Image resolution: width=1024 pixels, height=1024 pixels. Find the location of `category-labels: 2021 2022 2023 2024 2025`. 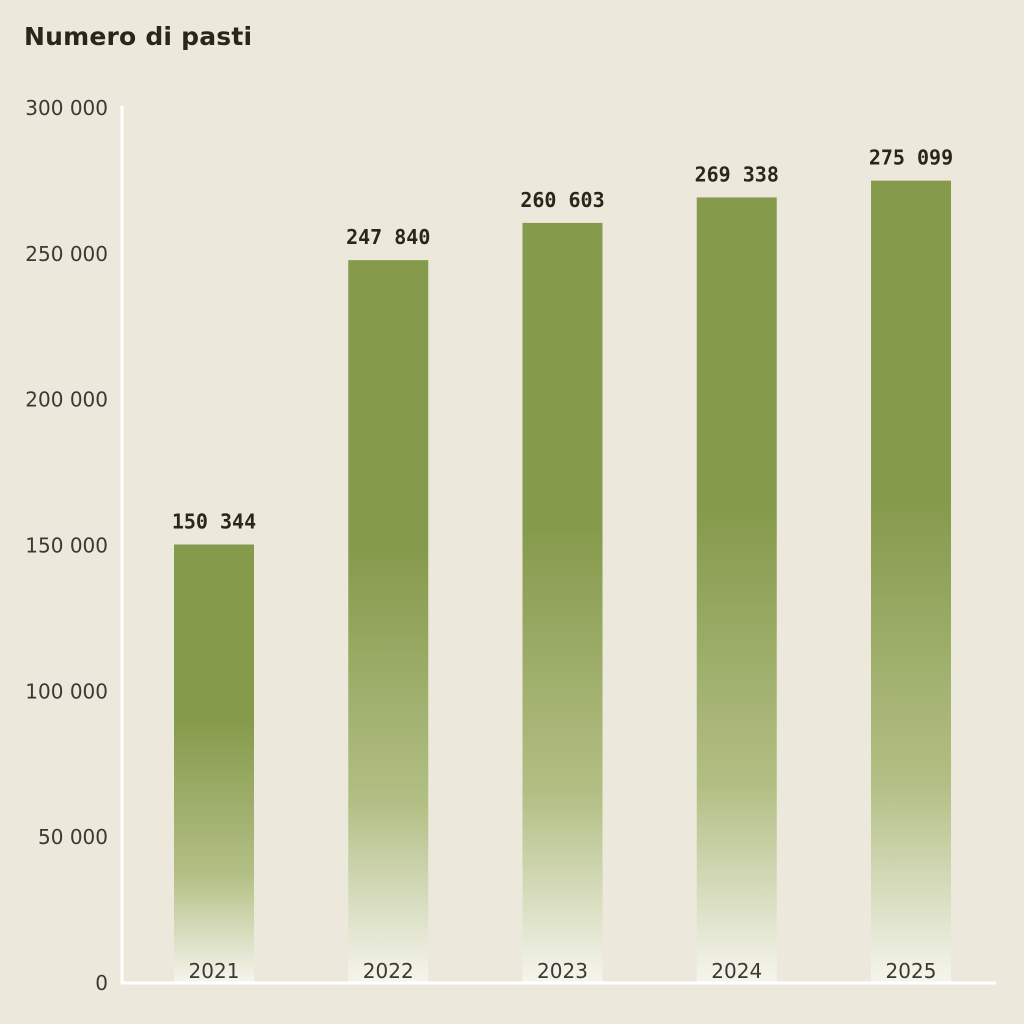

category-labels: 2021 2022 2023 2024 2025 is located at coordinates (563, 971).